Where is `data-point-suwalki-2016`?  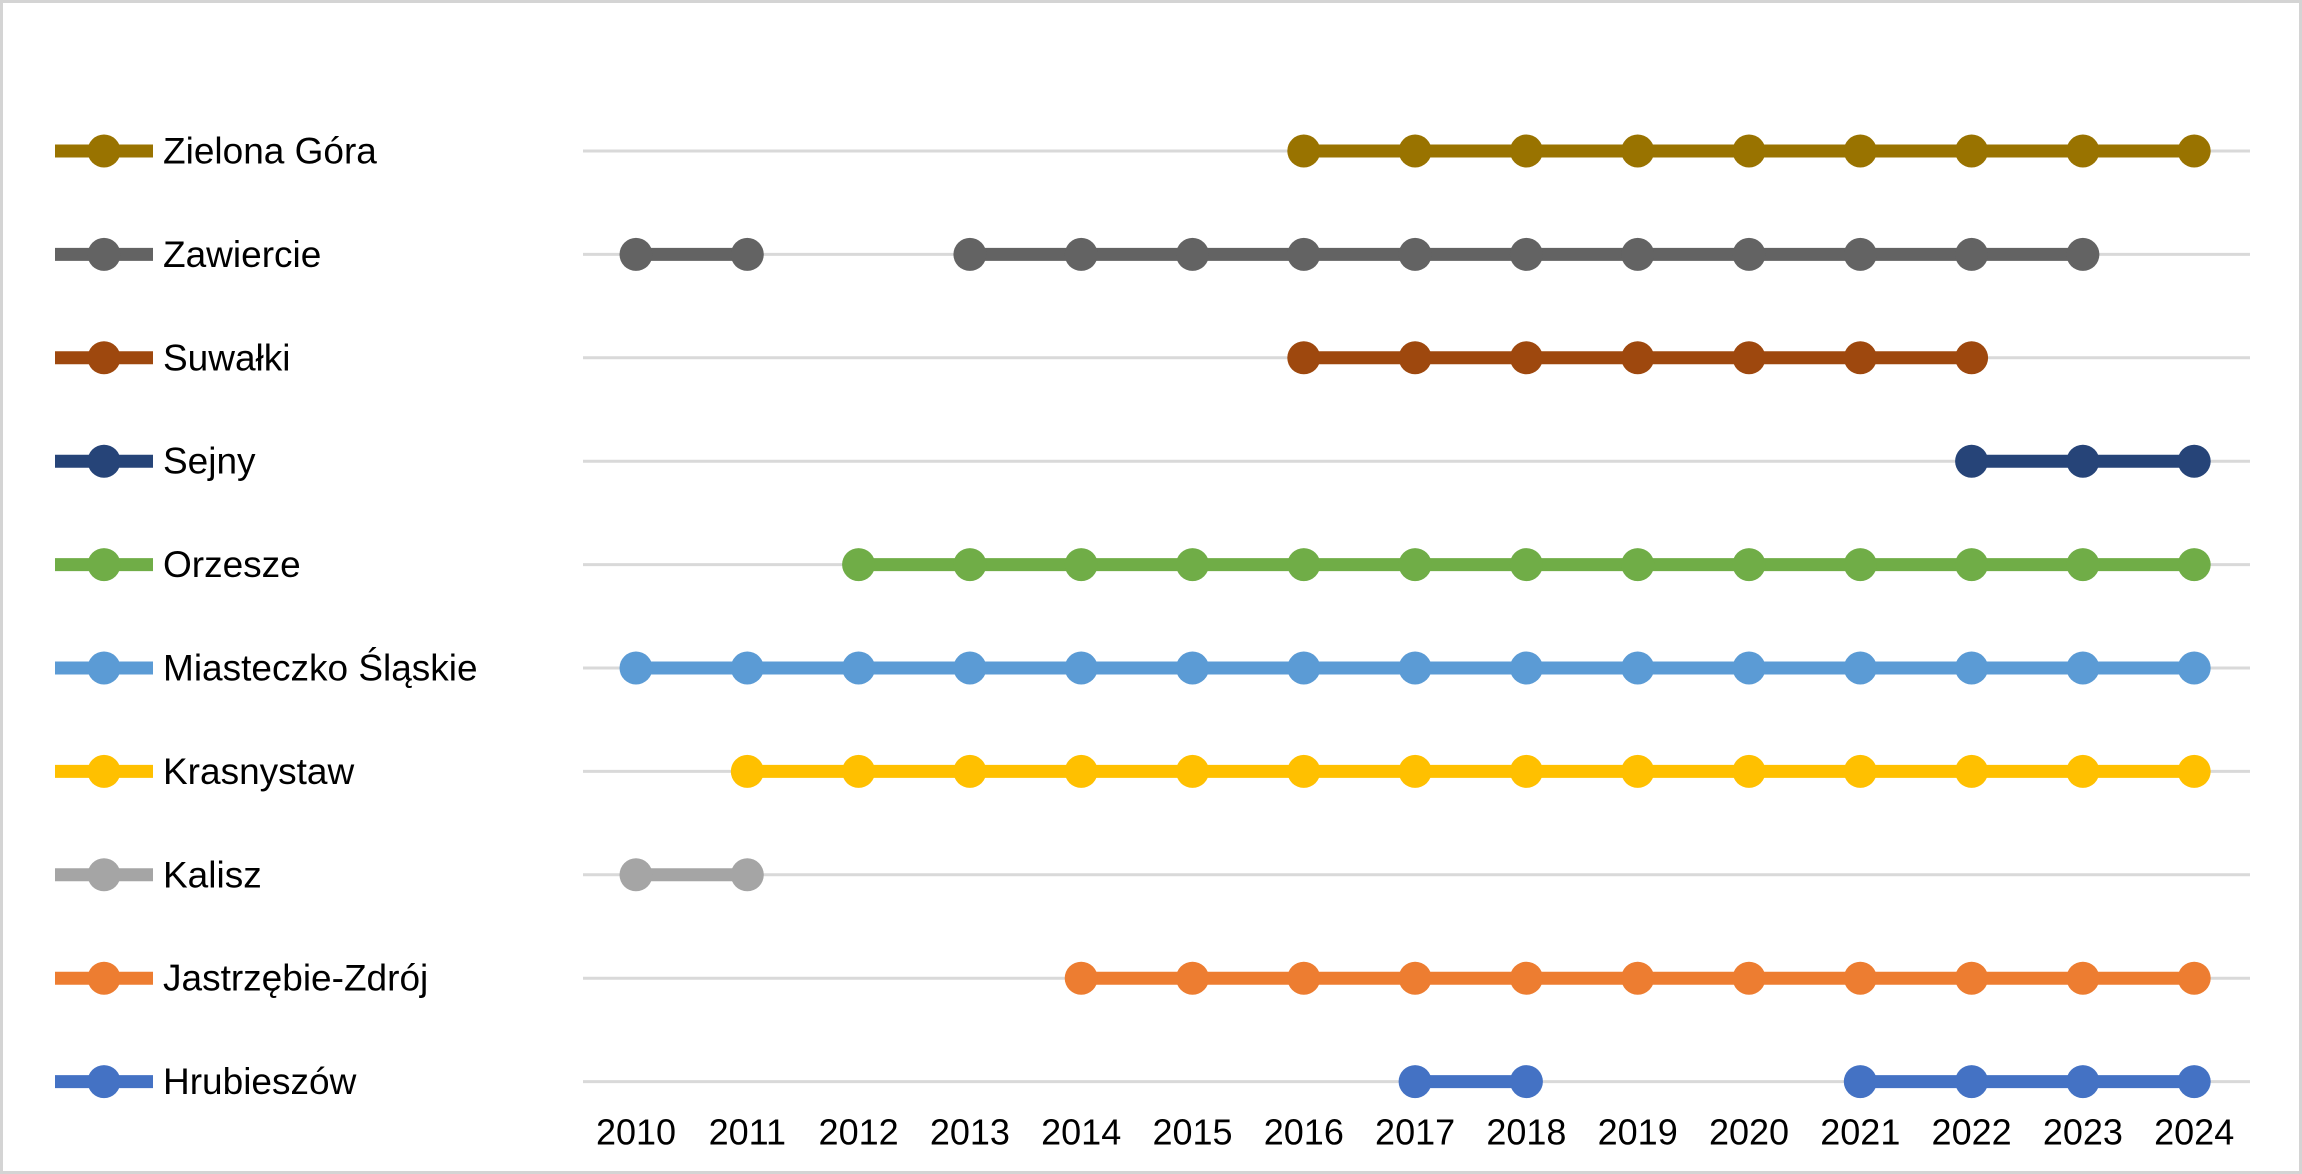
data-point-suwalki-2016 is located at coordinates (1304, 358).